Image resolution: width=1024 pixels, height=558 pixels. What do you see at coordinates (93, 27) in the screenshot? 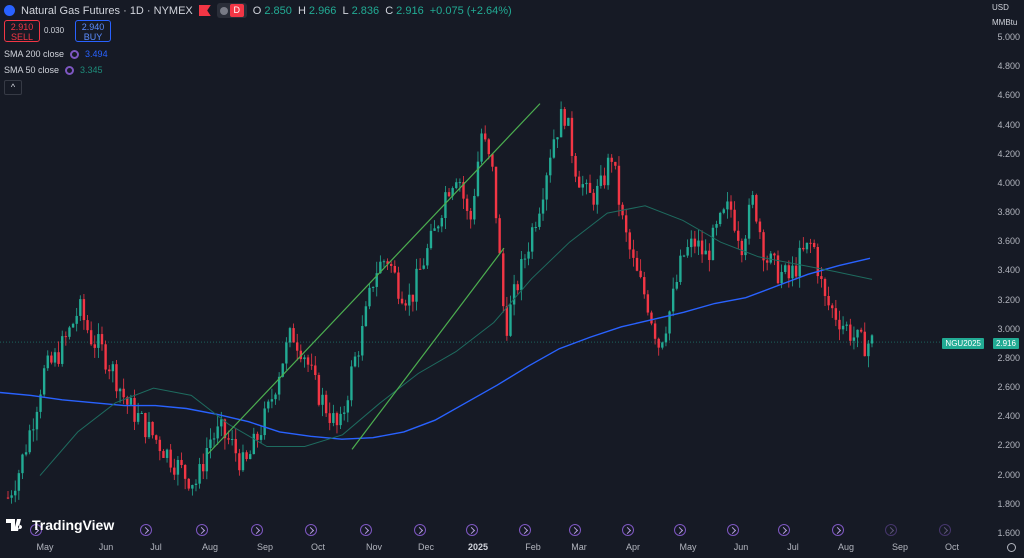
I see `buy-price: 2.940` at bounding box center [93, 27].